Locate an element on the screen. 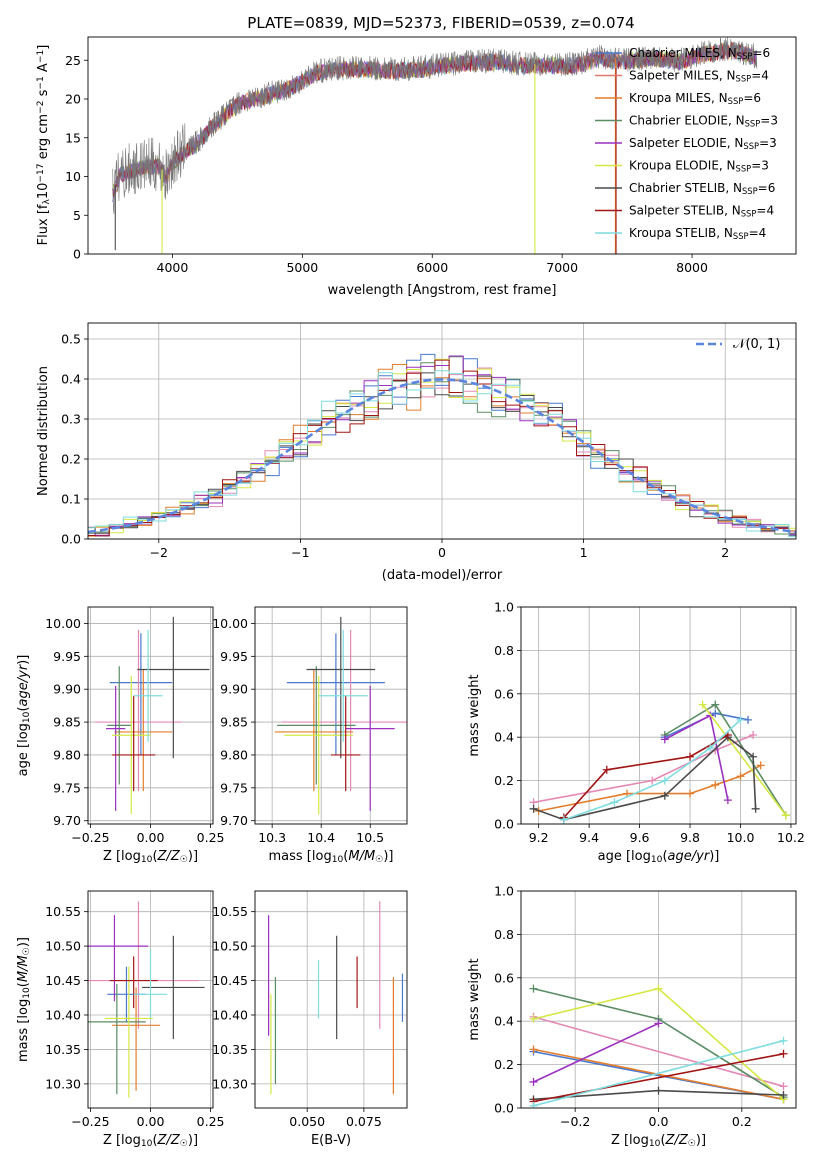 The image size is (819, 1170). x-axis-label: E(B-V) is located at coordinates (331, 1140).